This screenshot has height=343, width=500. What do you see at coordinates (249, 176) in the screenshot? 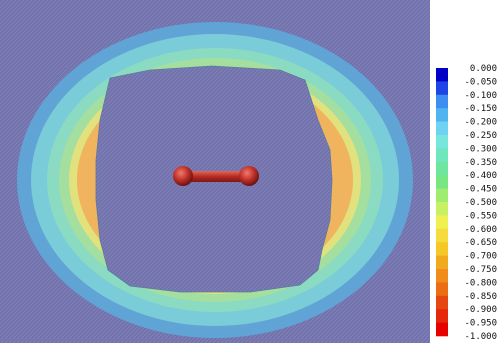
I see `atom-right` at bounding box center [249, 176].